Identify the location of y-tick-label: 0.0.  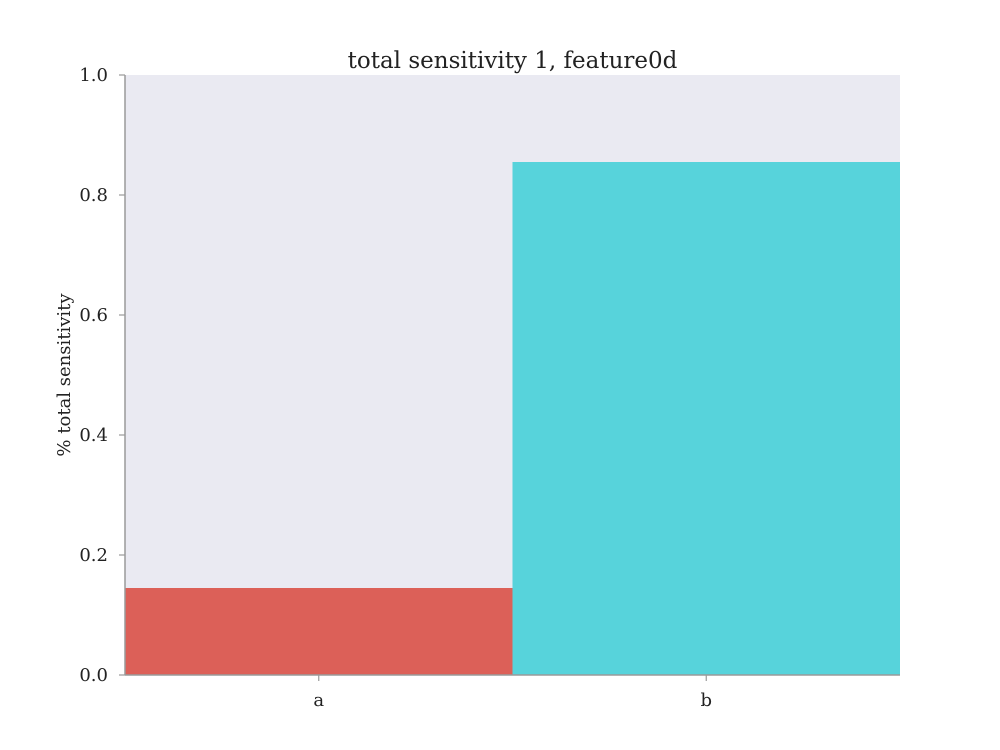
(93, 675).